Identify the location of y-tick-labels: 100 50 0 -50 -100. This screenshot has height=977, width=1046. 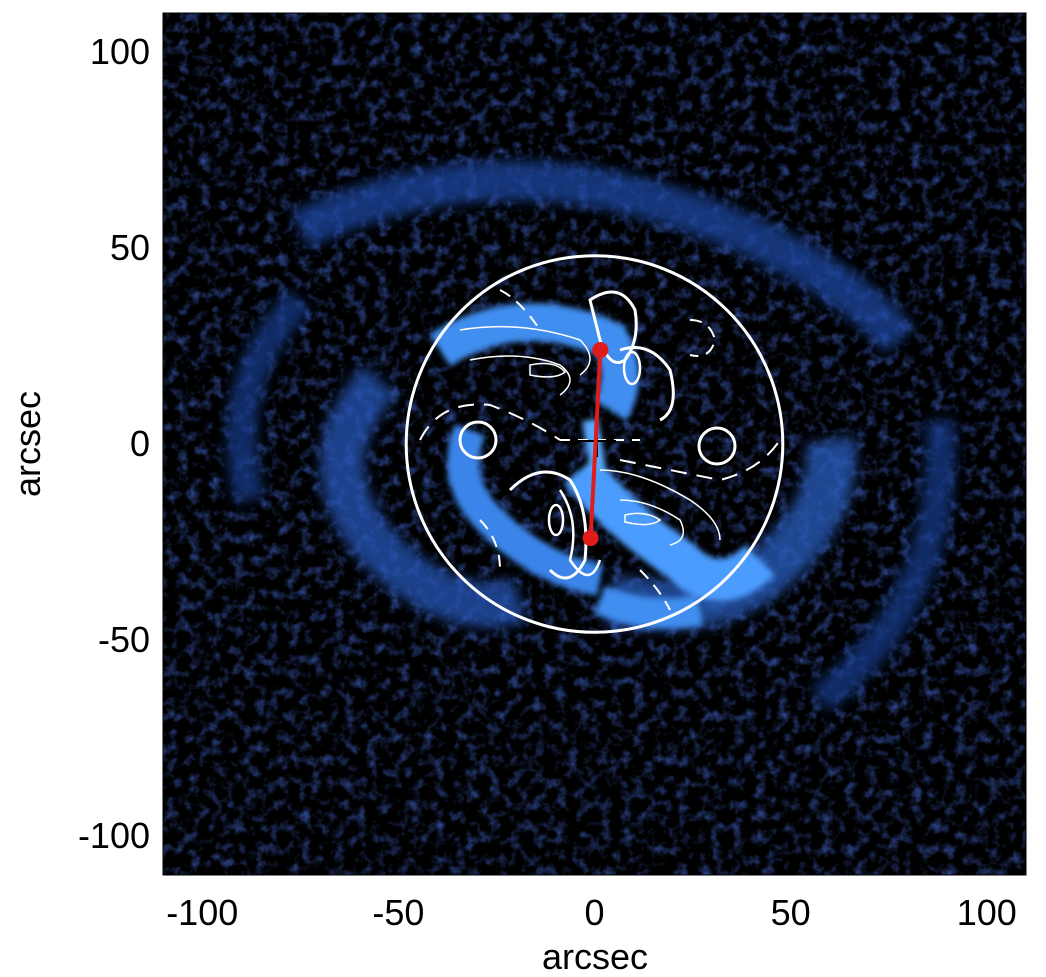
(114, 443).